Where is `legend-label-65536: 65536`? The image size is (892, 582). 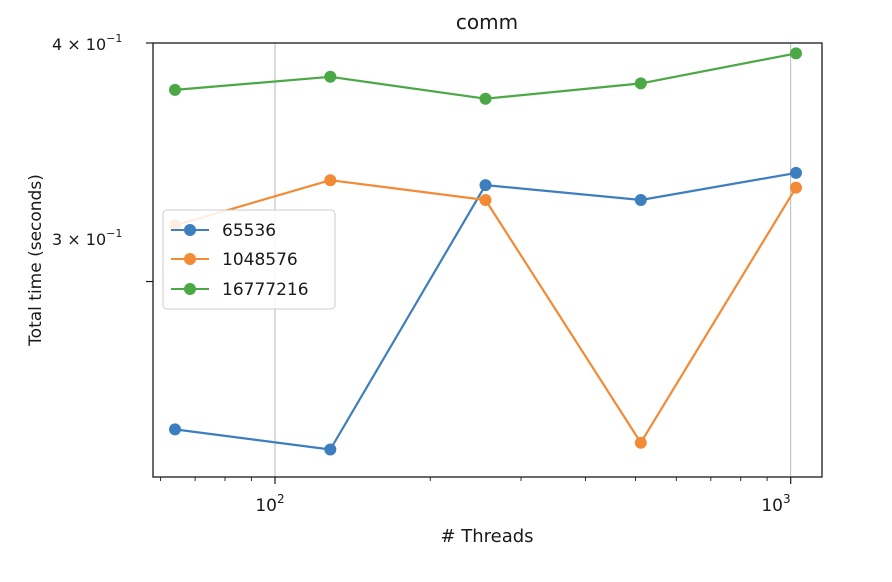 legend-label-65536: 65536 is located at coordinates (249, 231).